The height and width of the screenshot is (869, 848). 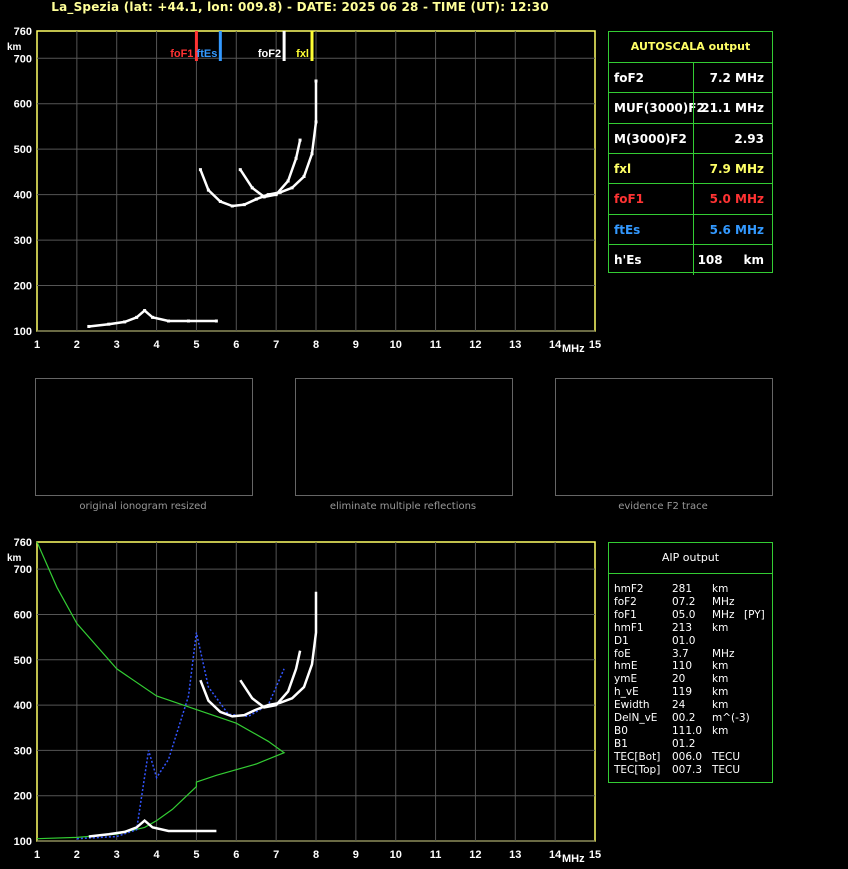 What do you see at coordinates (663, 506) in the screenshot?
I see `caption-evidence: evidence F2 trace` at bounding box center [663, 506].